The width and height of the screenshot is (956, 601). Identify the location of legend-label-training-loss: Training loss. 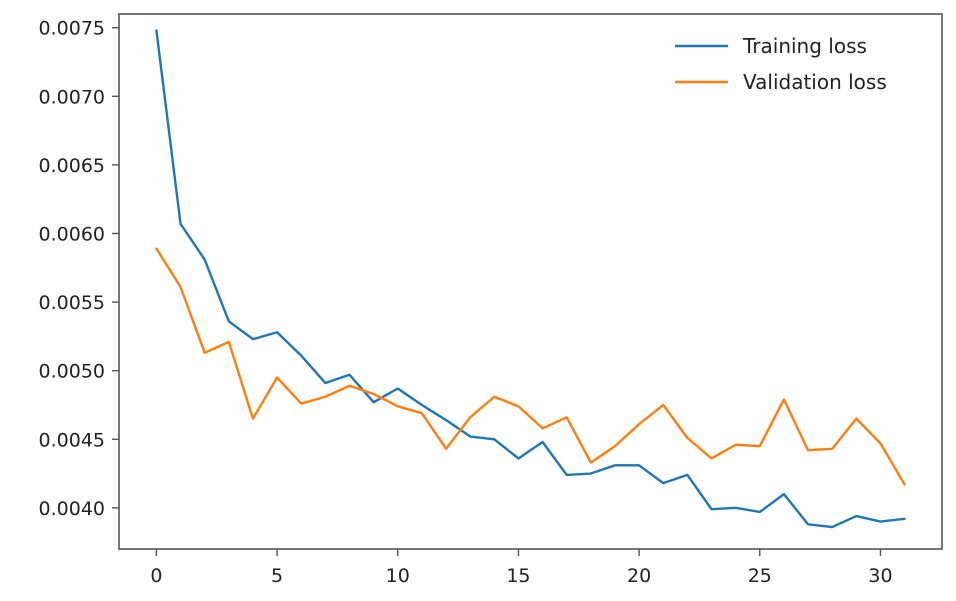
(804, 46).